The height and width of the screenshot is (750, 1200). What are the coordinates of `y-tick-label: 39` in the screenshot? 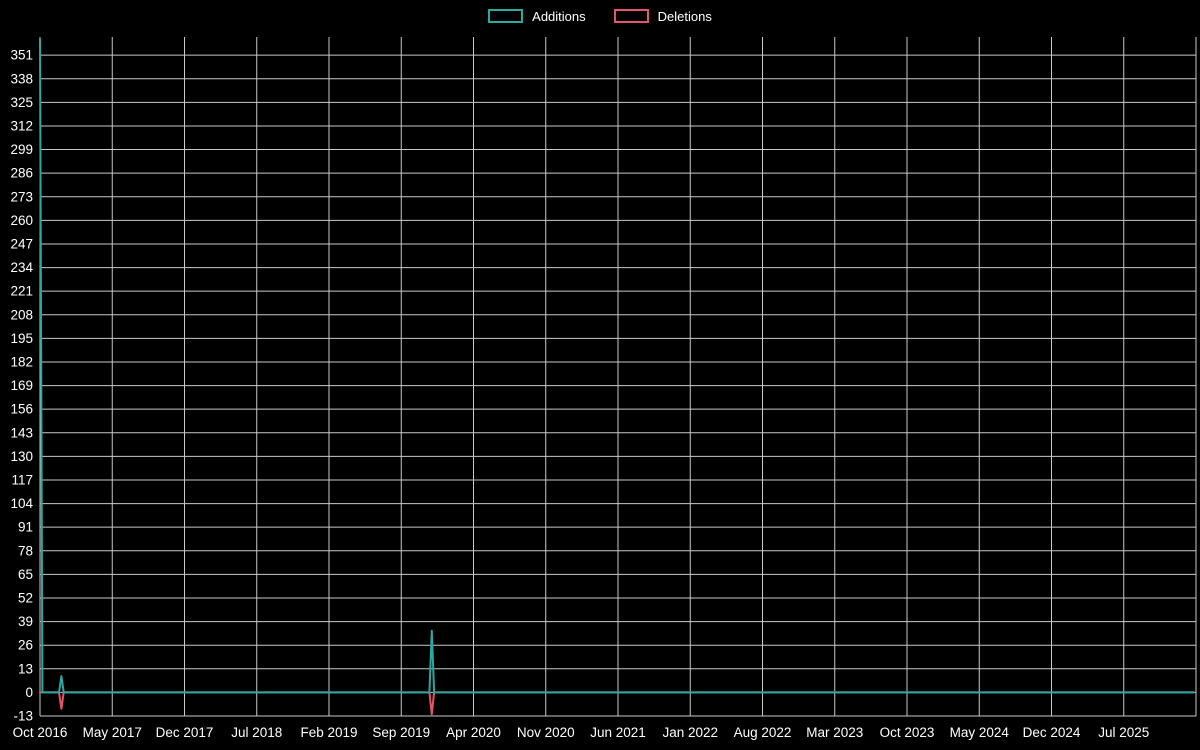 It's located at (25, 621).